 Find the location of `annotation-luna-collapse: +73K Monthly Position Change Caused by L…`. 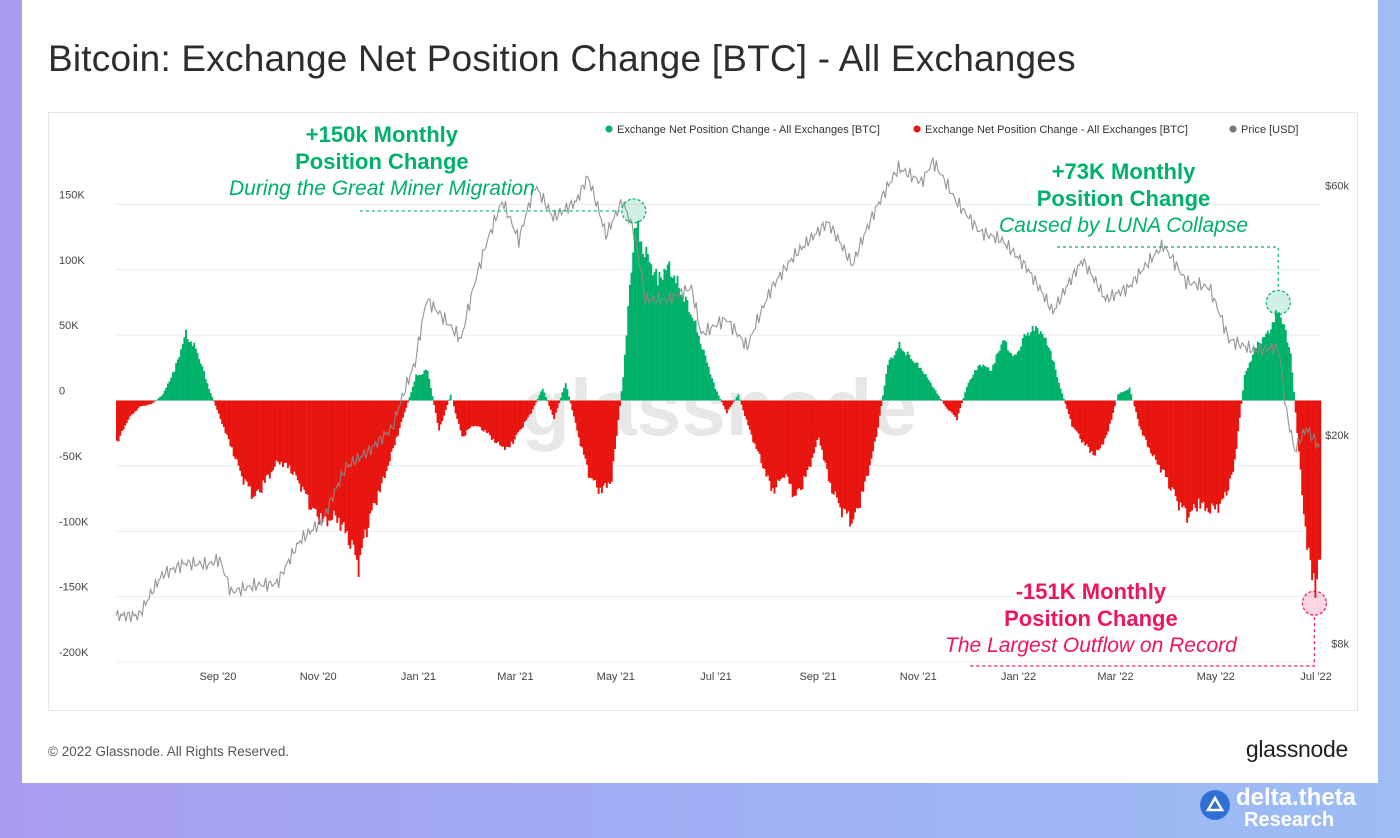

annotation-luna-collapse: +73K Monthly Position Change Caused by L… is located at coordinates (1123, 198).